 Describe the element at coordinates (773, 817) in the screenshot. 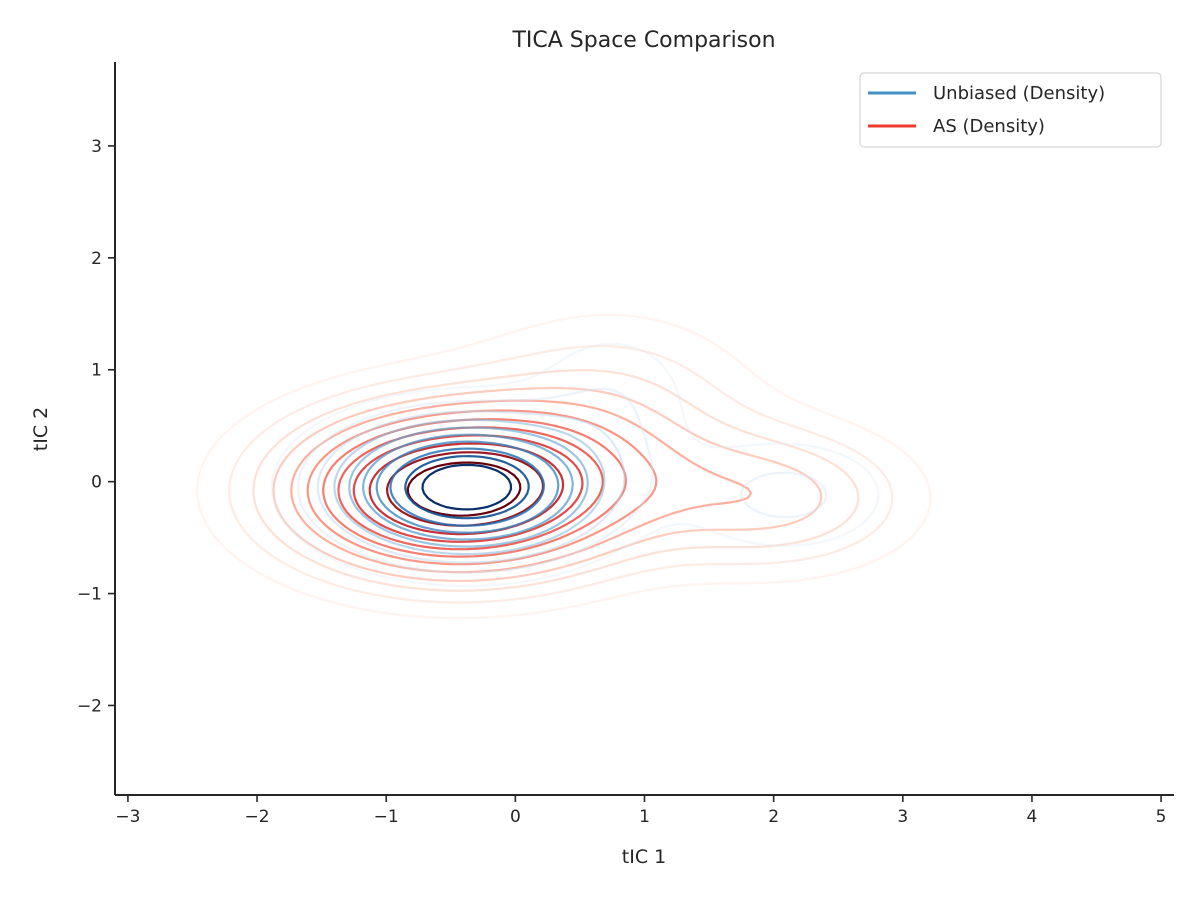

I see `x-tick-label: 2` at that location.